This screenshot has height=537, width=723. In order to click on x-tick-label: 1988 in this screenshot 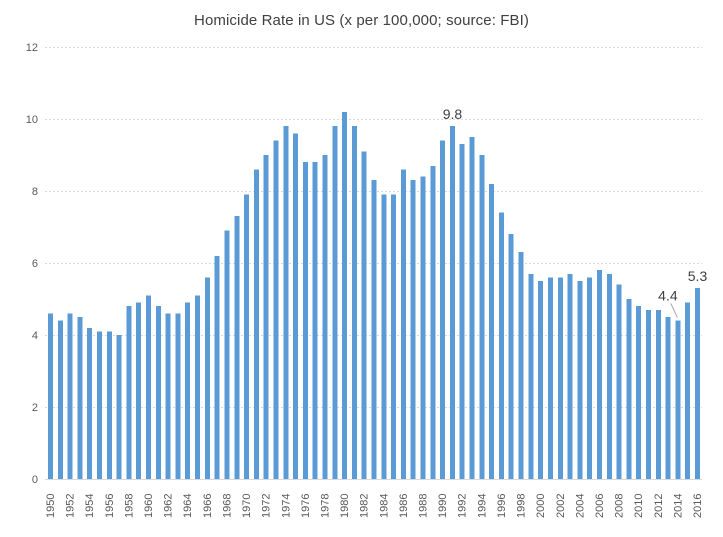, I will do `click(424, 506)`.